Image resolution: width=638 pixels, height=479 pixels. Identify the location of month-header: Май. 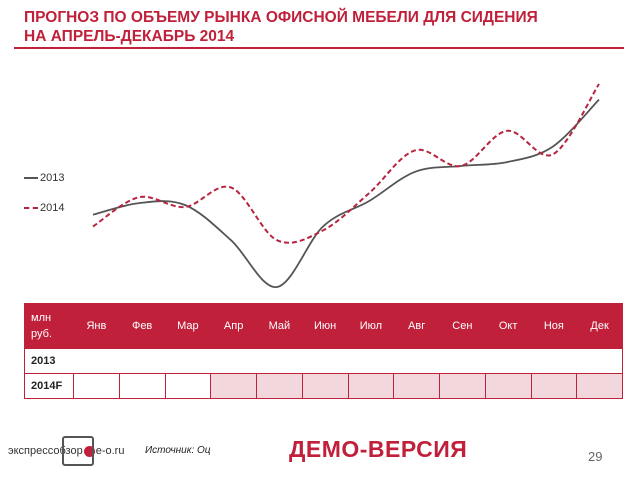
(279, 326).